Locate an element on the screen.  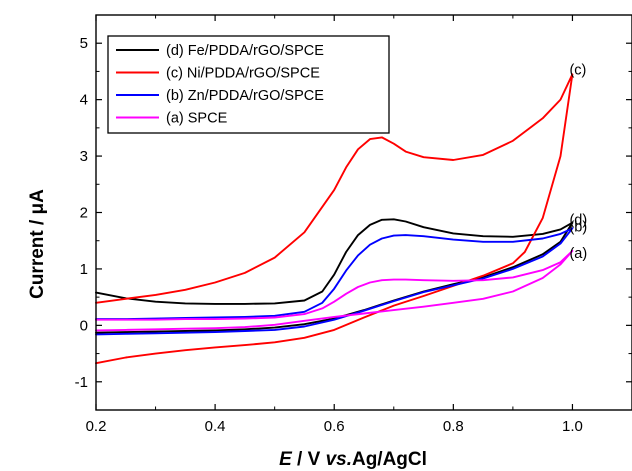
legend-entry-2: (b) Zn/PDDA/rGO/SPCE is located at coordinates (245, 96).